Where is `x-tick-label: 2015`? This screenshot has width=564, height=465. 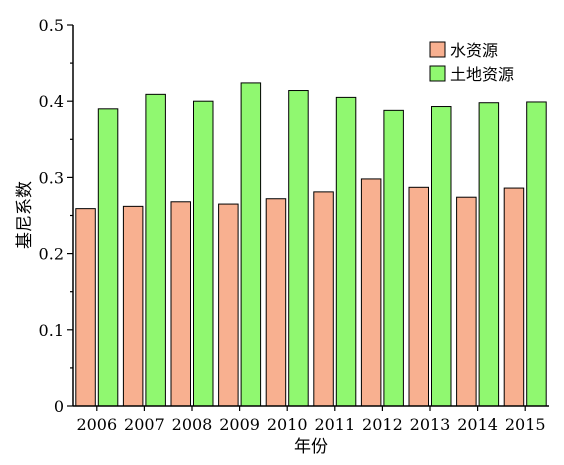
x-tick-label: 2015 is located at coordinates (525, 424).